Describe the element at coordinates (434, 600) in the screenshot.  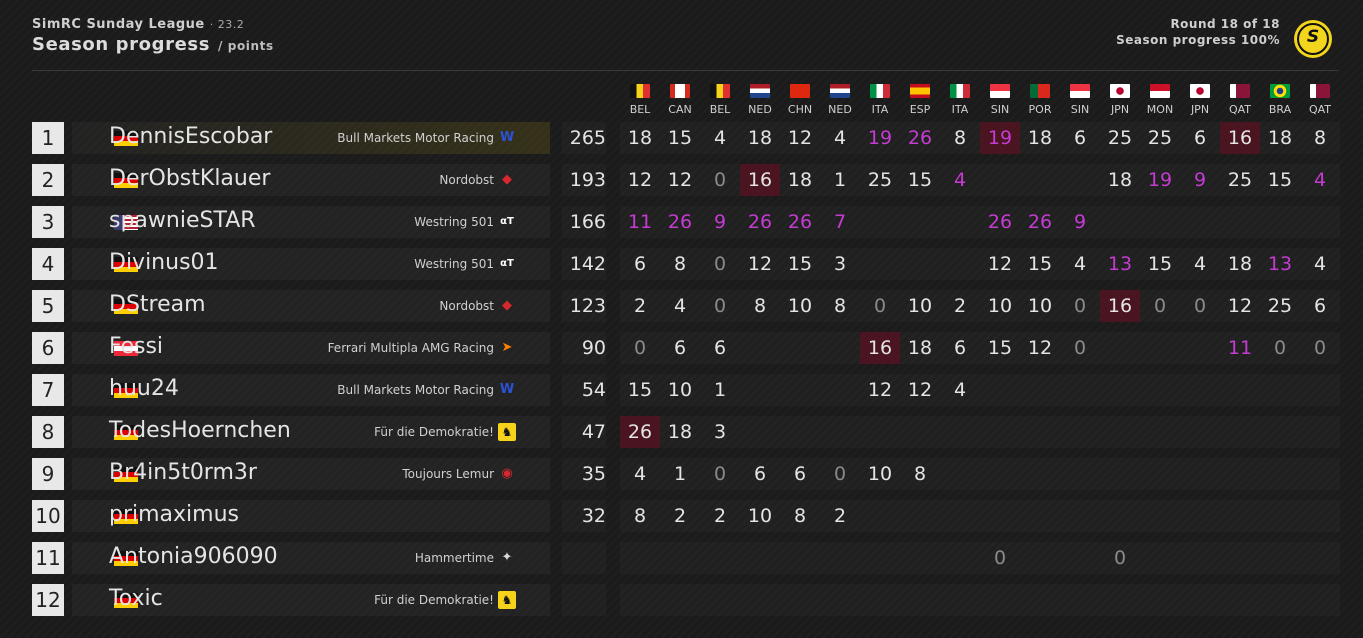
I see `team-name: Für die Demokratie!` at that location.